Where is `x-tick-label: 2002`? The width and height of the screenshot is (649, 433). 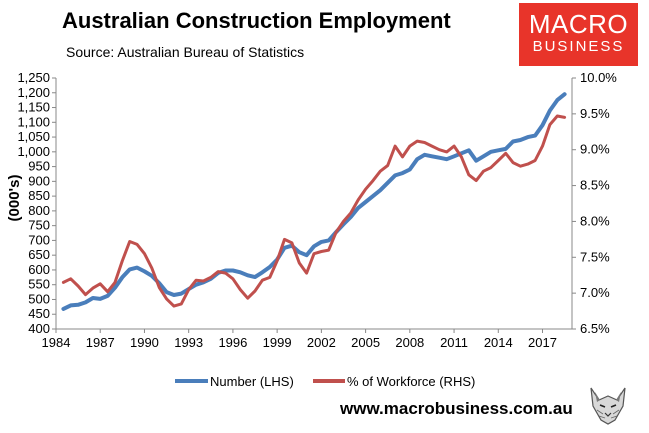
x-tick-label: 2002 is located at coordinates (321, 342).